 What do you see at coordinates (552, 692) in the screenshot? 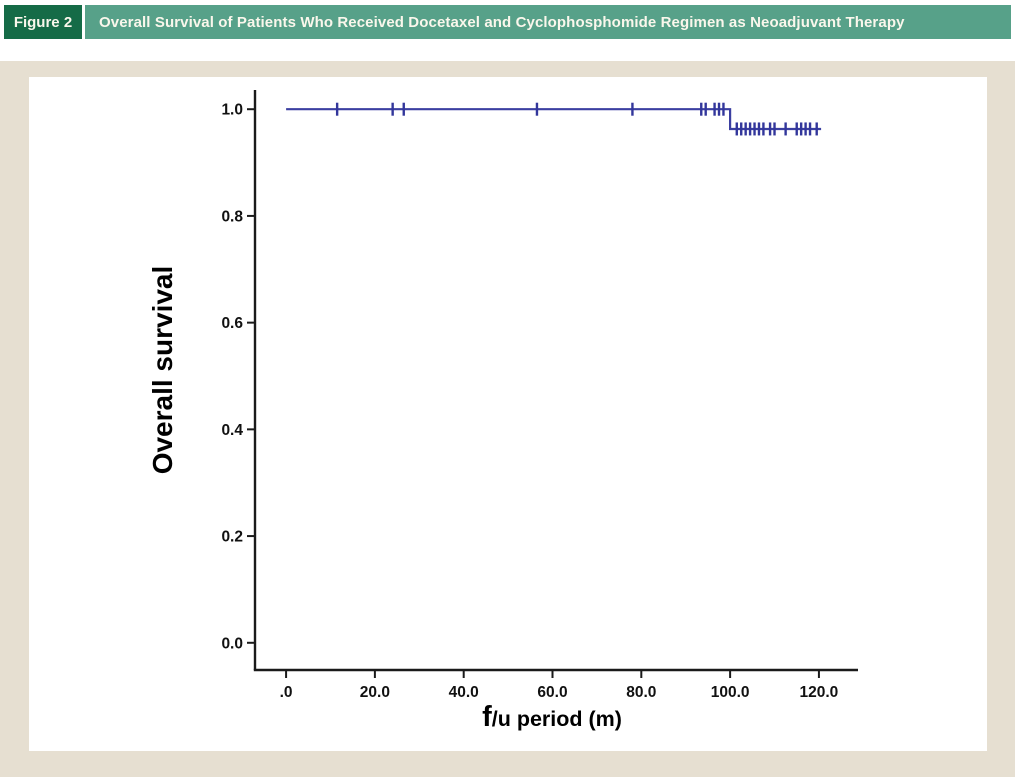
I see `x-tick-label: 60.0` at bounding box center [552, 692].